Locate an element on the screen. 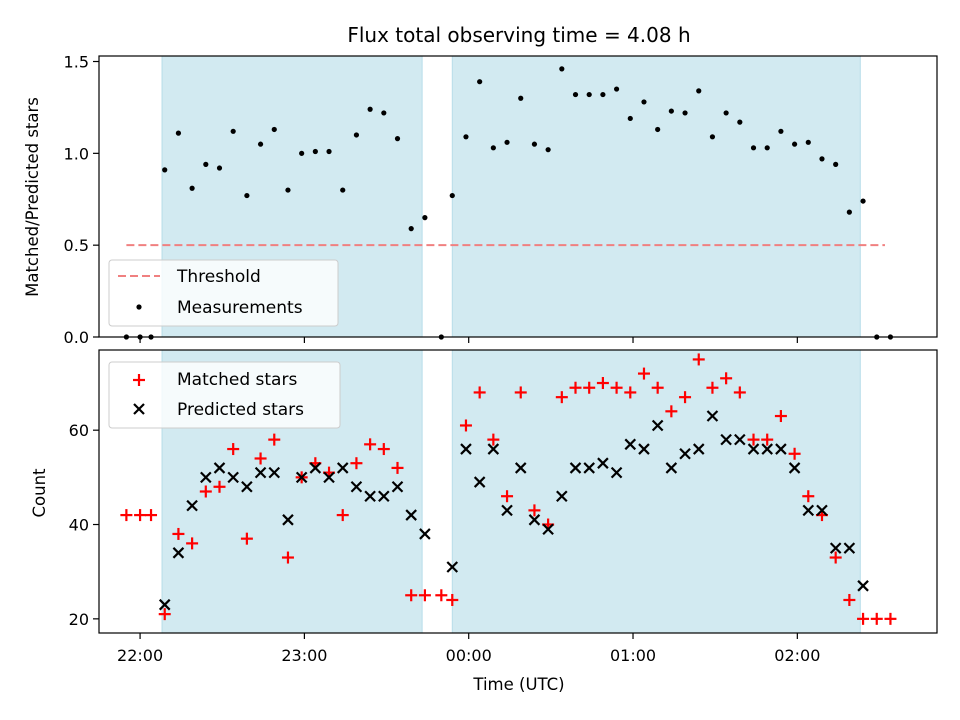  bottom-legend-box is located at coordinates (224, 395).